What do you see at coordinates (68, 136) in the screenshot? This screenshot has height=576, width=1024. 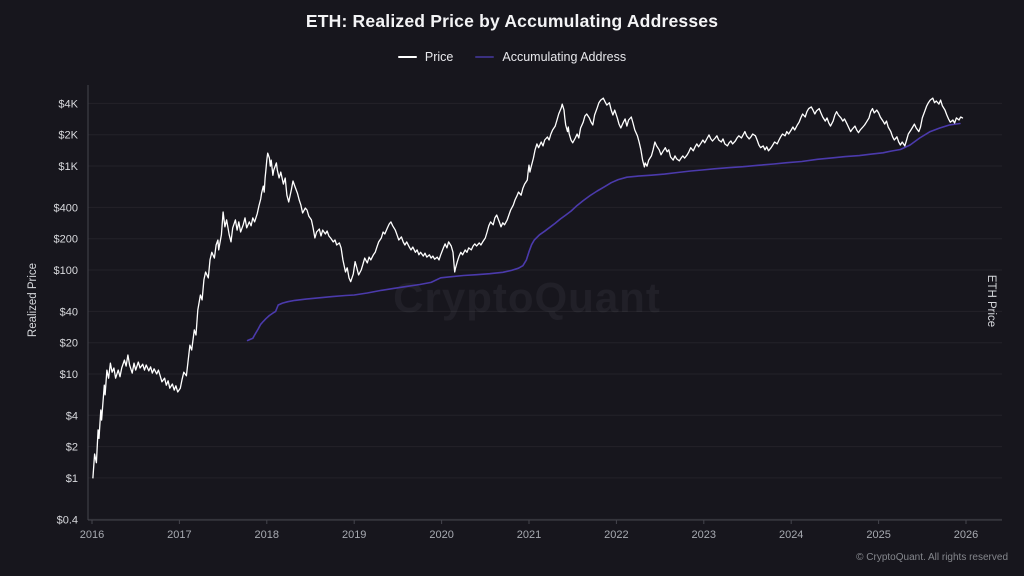 I see `y-tick-label: $2K` at bounding box center [68, 136].